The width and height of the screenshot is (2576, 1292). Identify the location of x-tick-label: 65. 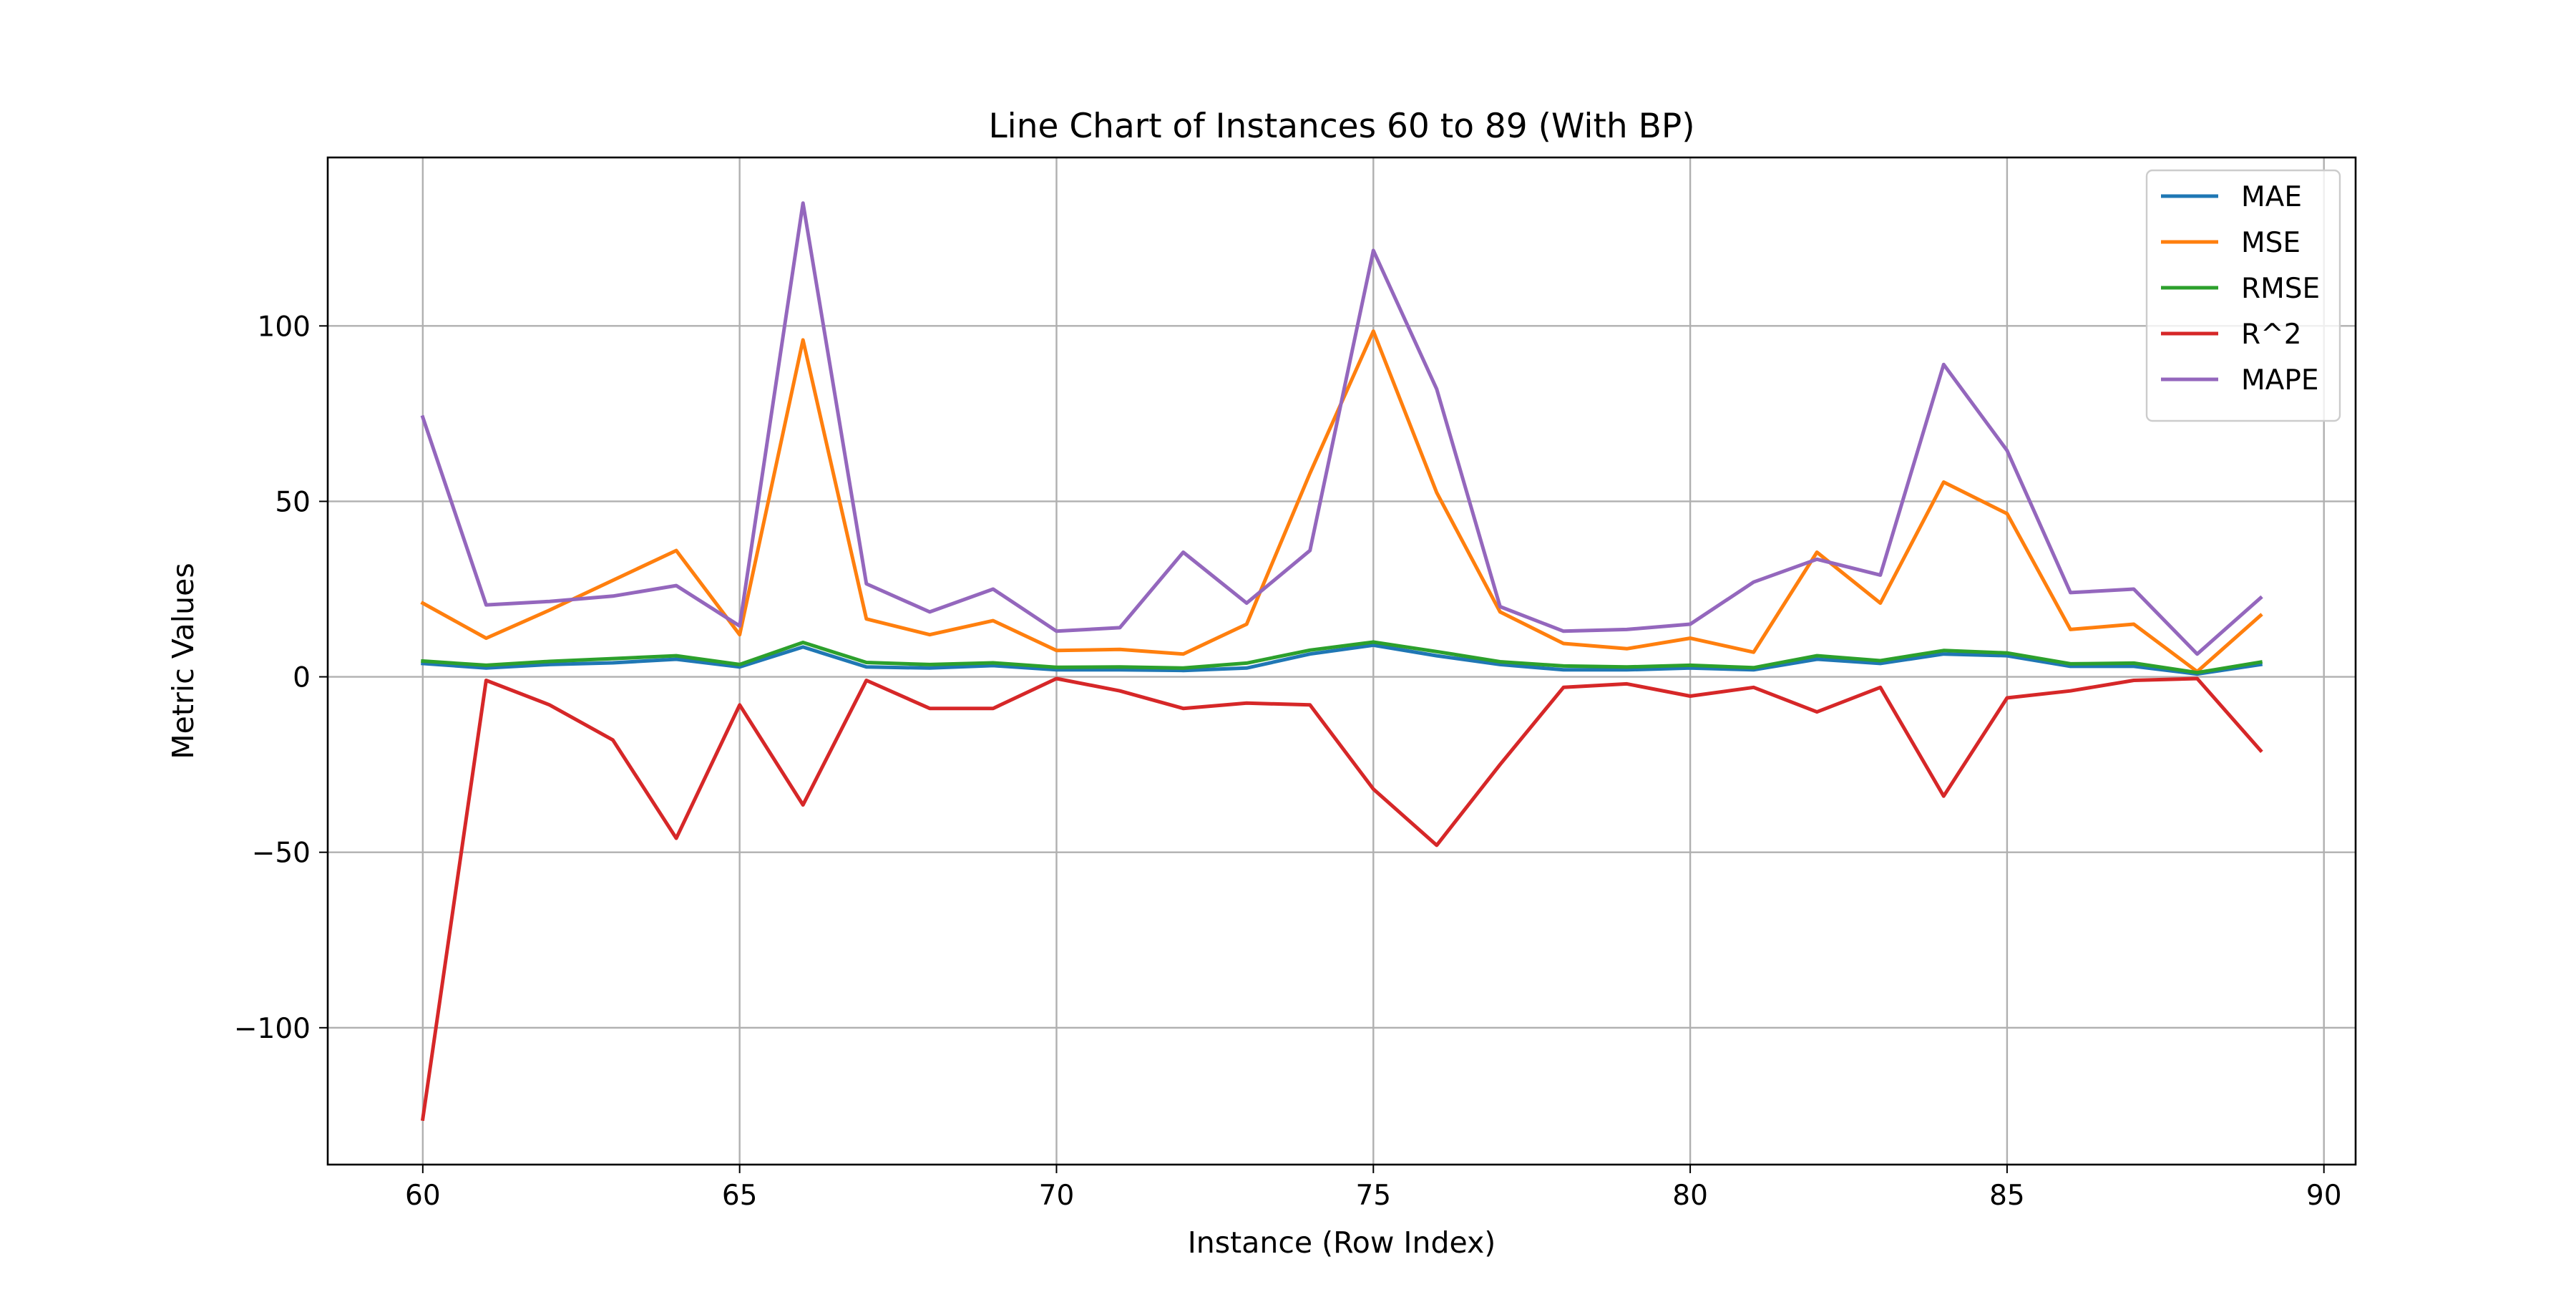
(740, 1196).